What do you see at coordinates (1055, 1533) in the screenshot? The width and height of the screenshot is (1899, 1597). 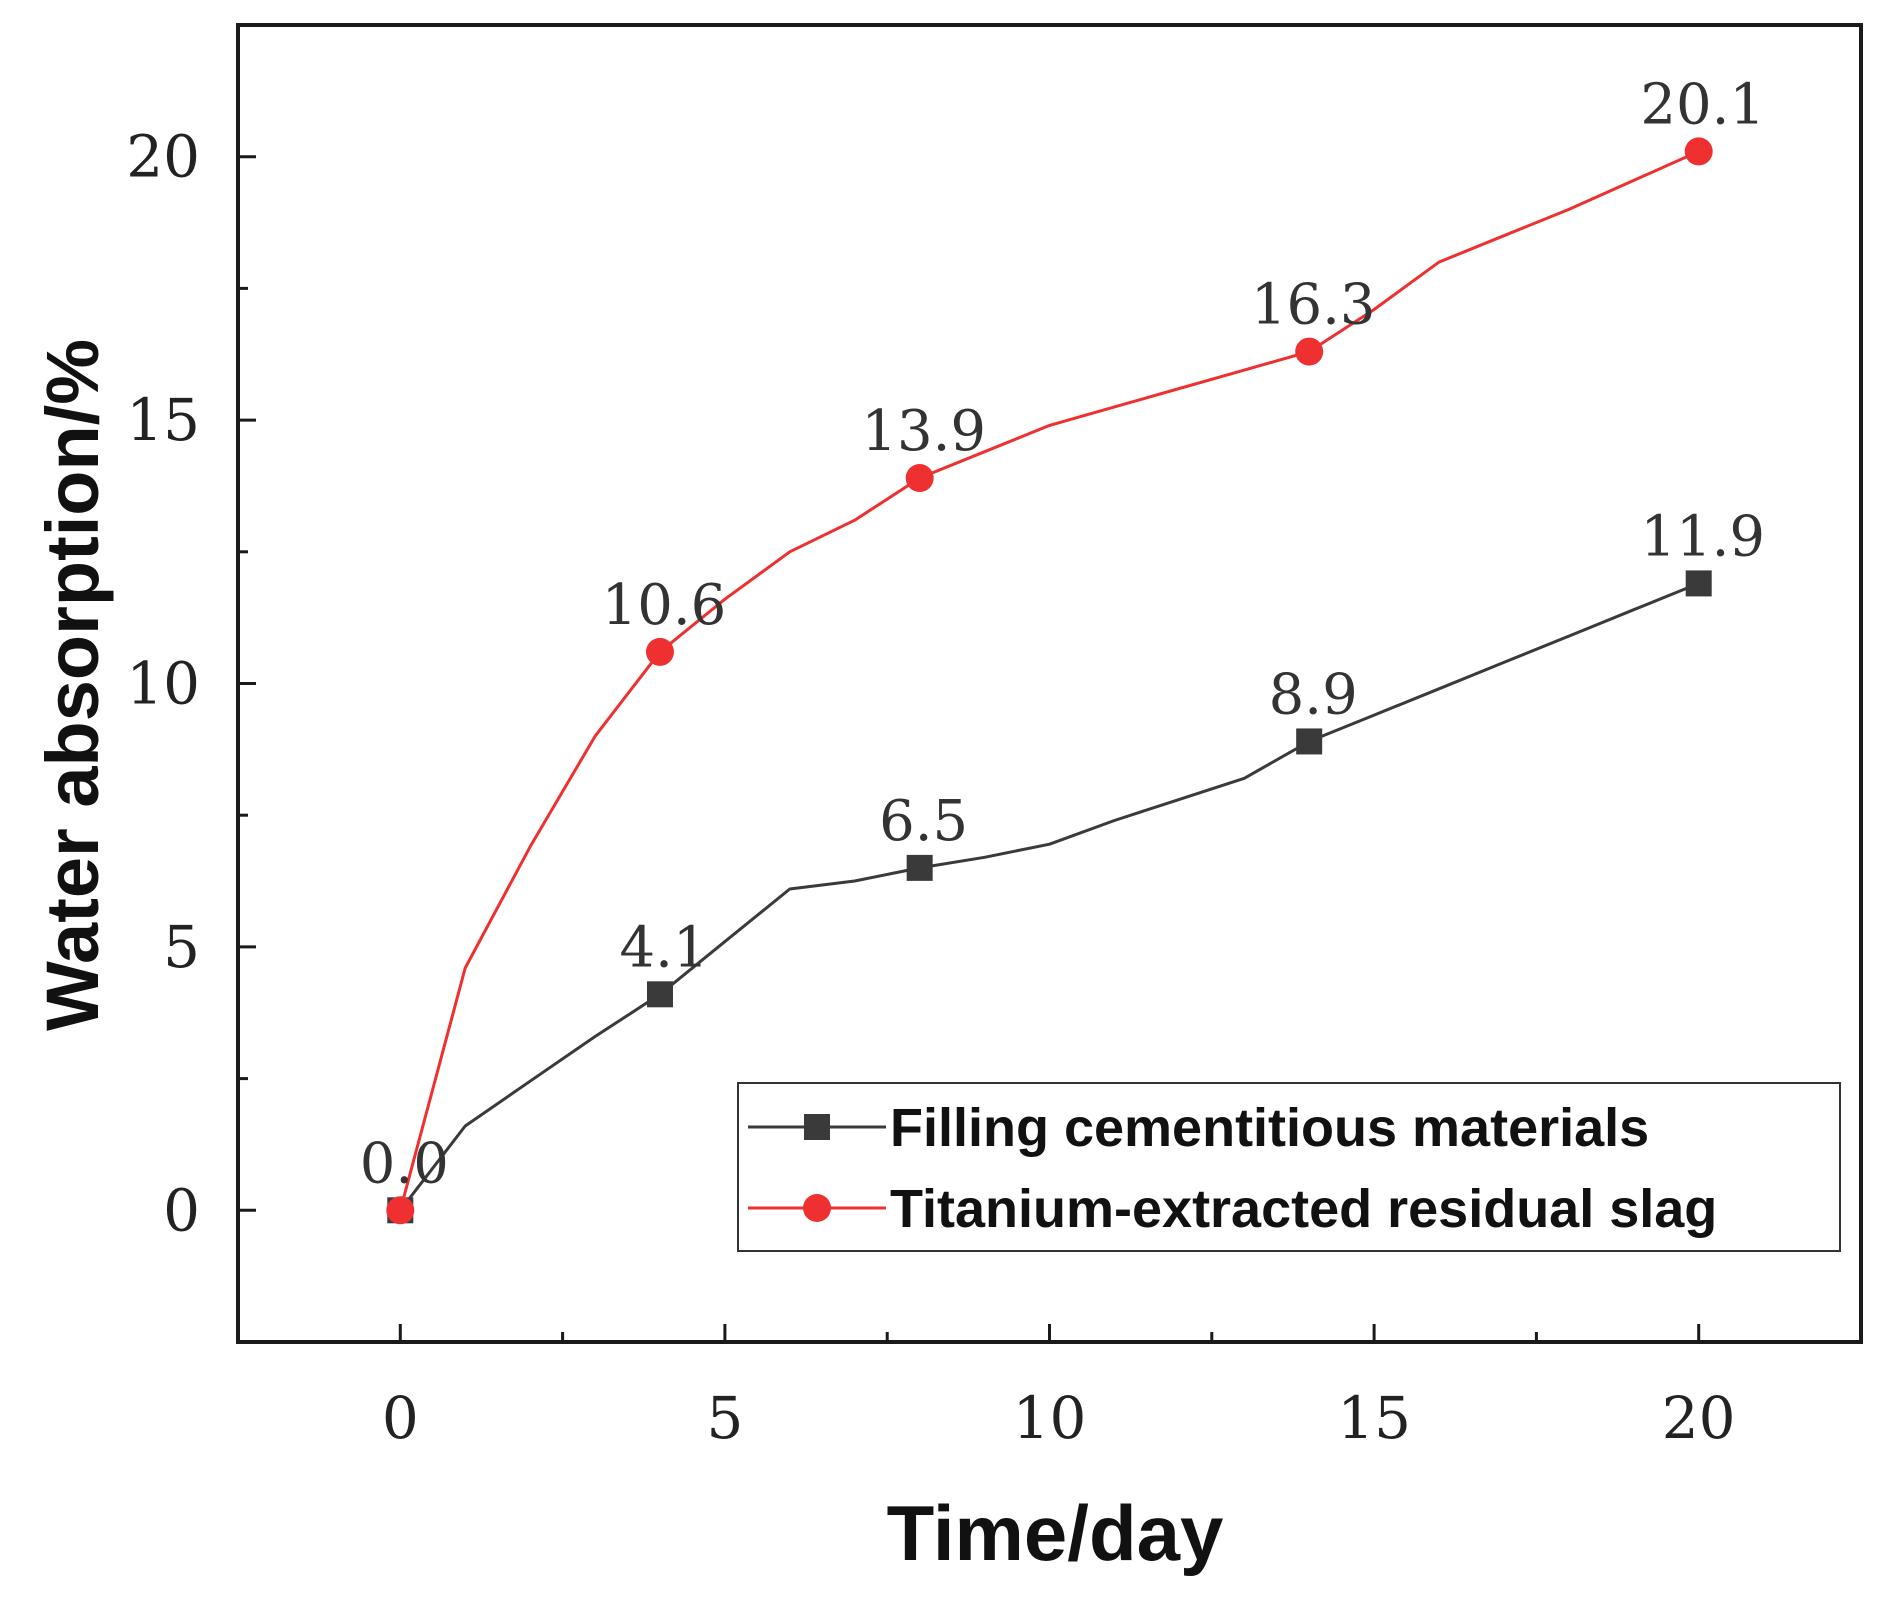 I see `x-axis-title: Time/day` at bounding box center [1055, 1533].